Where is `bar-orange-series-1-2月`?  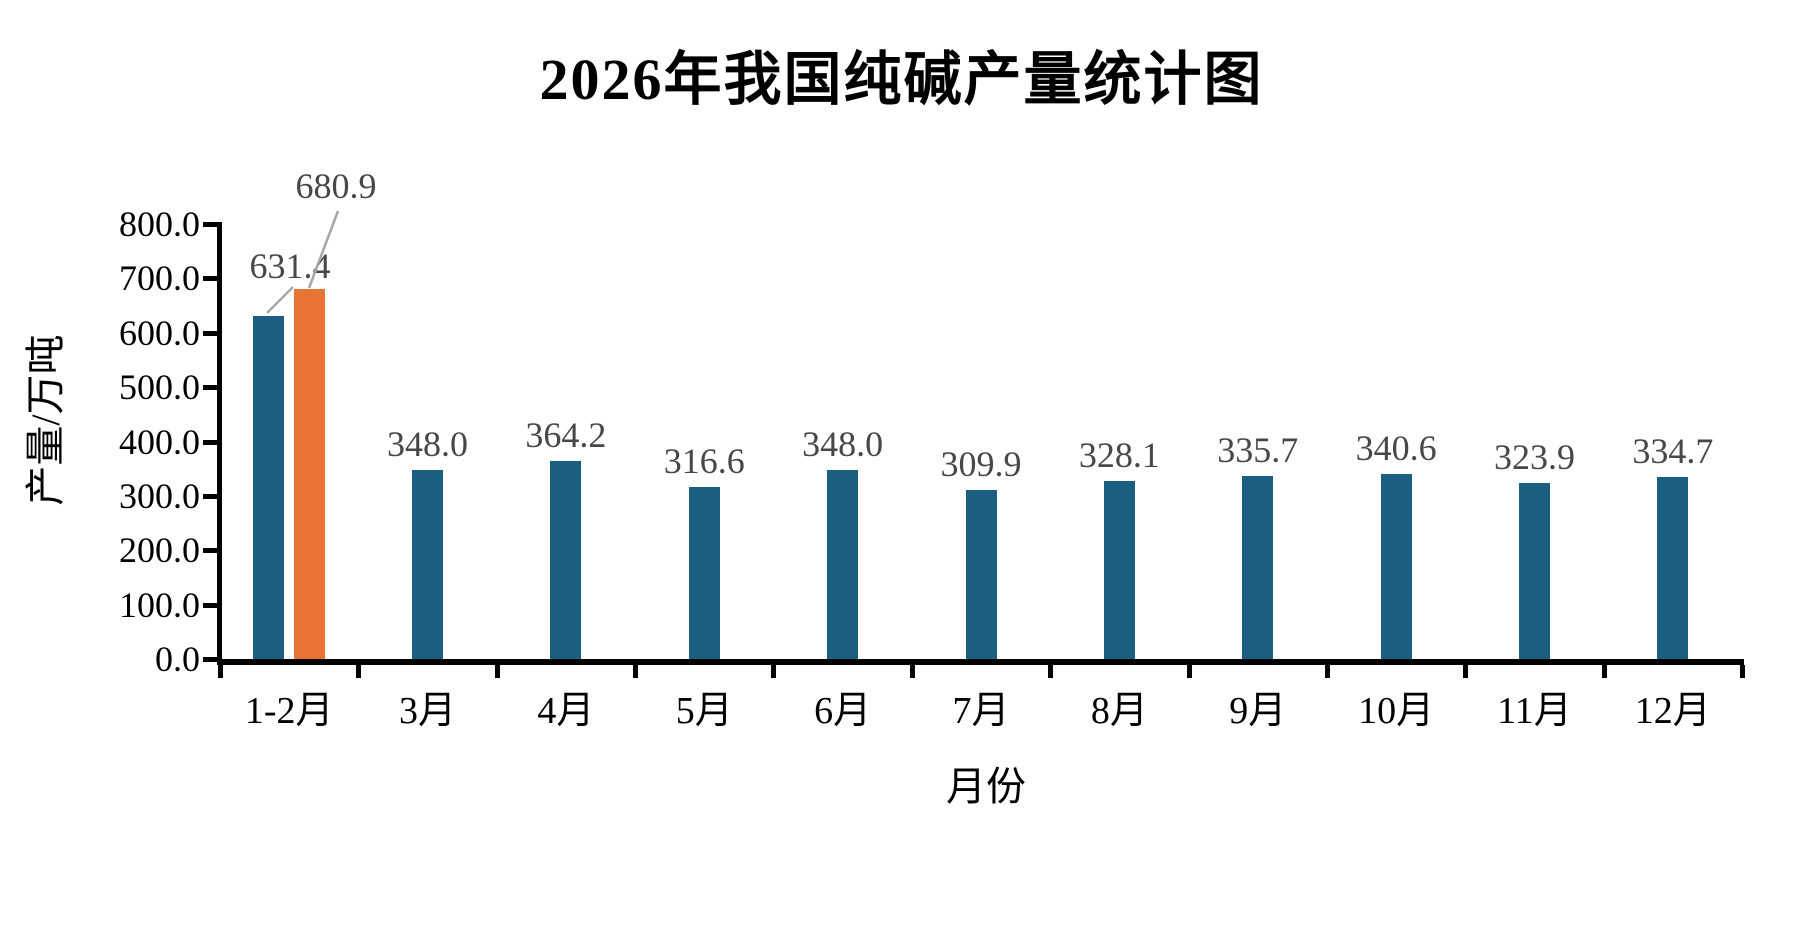
bar-orange-series-1-2月 is located at coordinates (309, 473).